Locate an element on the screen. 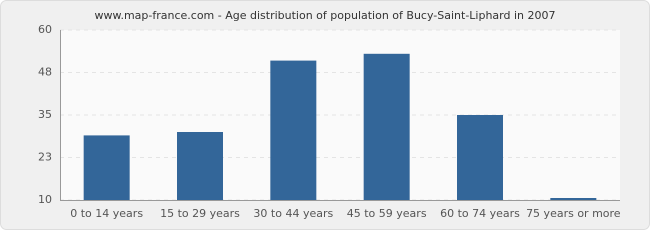  y-tick-label: 10 is located at coordinates (45, 199).